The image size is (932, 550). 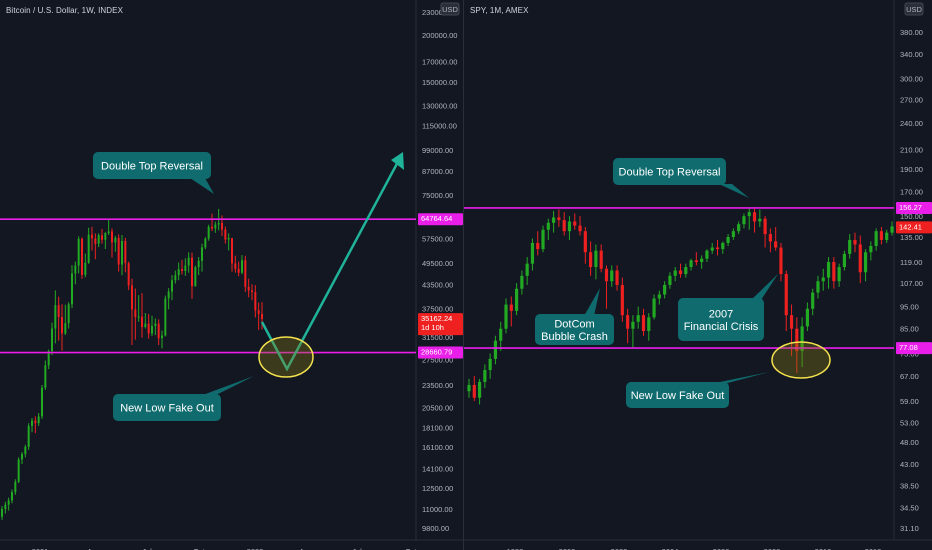 What do you see at coordinates (440, 219) in the screenshot?
I see `upper-level-price-tag: 64764.64` at bounding box center [440, 219].